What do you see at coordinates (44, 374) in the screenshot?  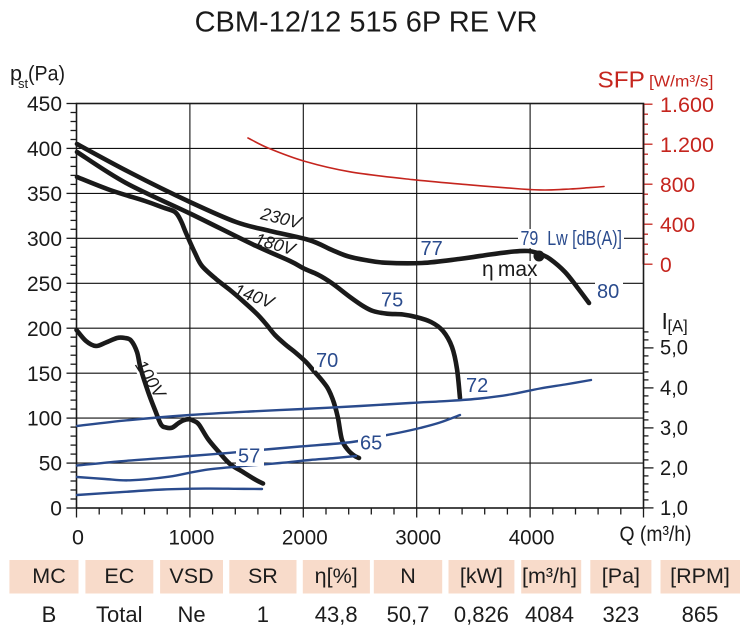 I see `svg-text: 150` at bounding box center [44, 374].